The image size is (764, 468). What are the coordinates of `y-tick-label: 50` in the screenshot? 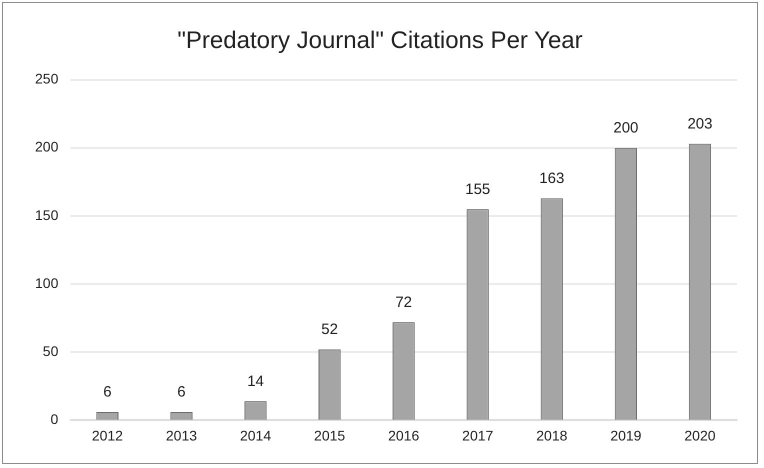 It's located at (50, 350).